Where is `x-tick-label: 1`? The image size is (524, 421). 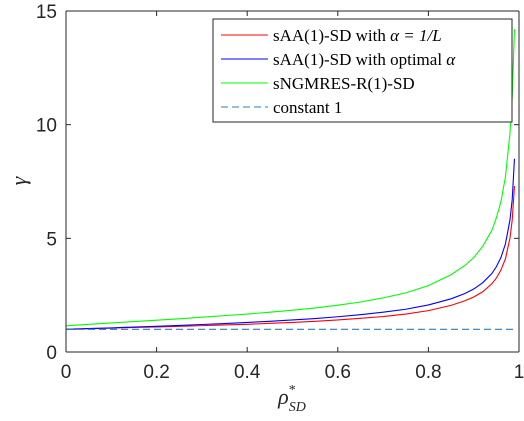 x-tick-label: 1 is located at coordinates (519, 372).